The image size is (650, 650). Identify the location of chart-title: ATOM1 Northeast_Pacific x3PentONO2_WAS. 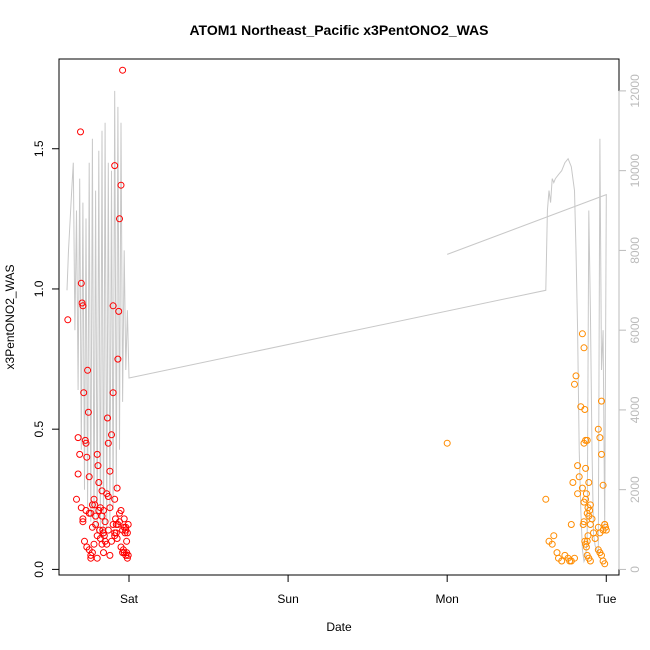
(338, 30).